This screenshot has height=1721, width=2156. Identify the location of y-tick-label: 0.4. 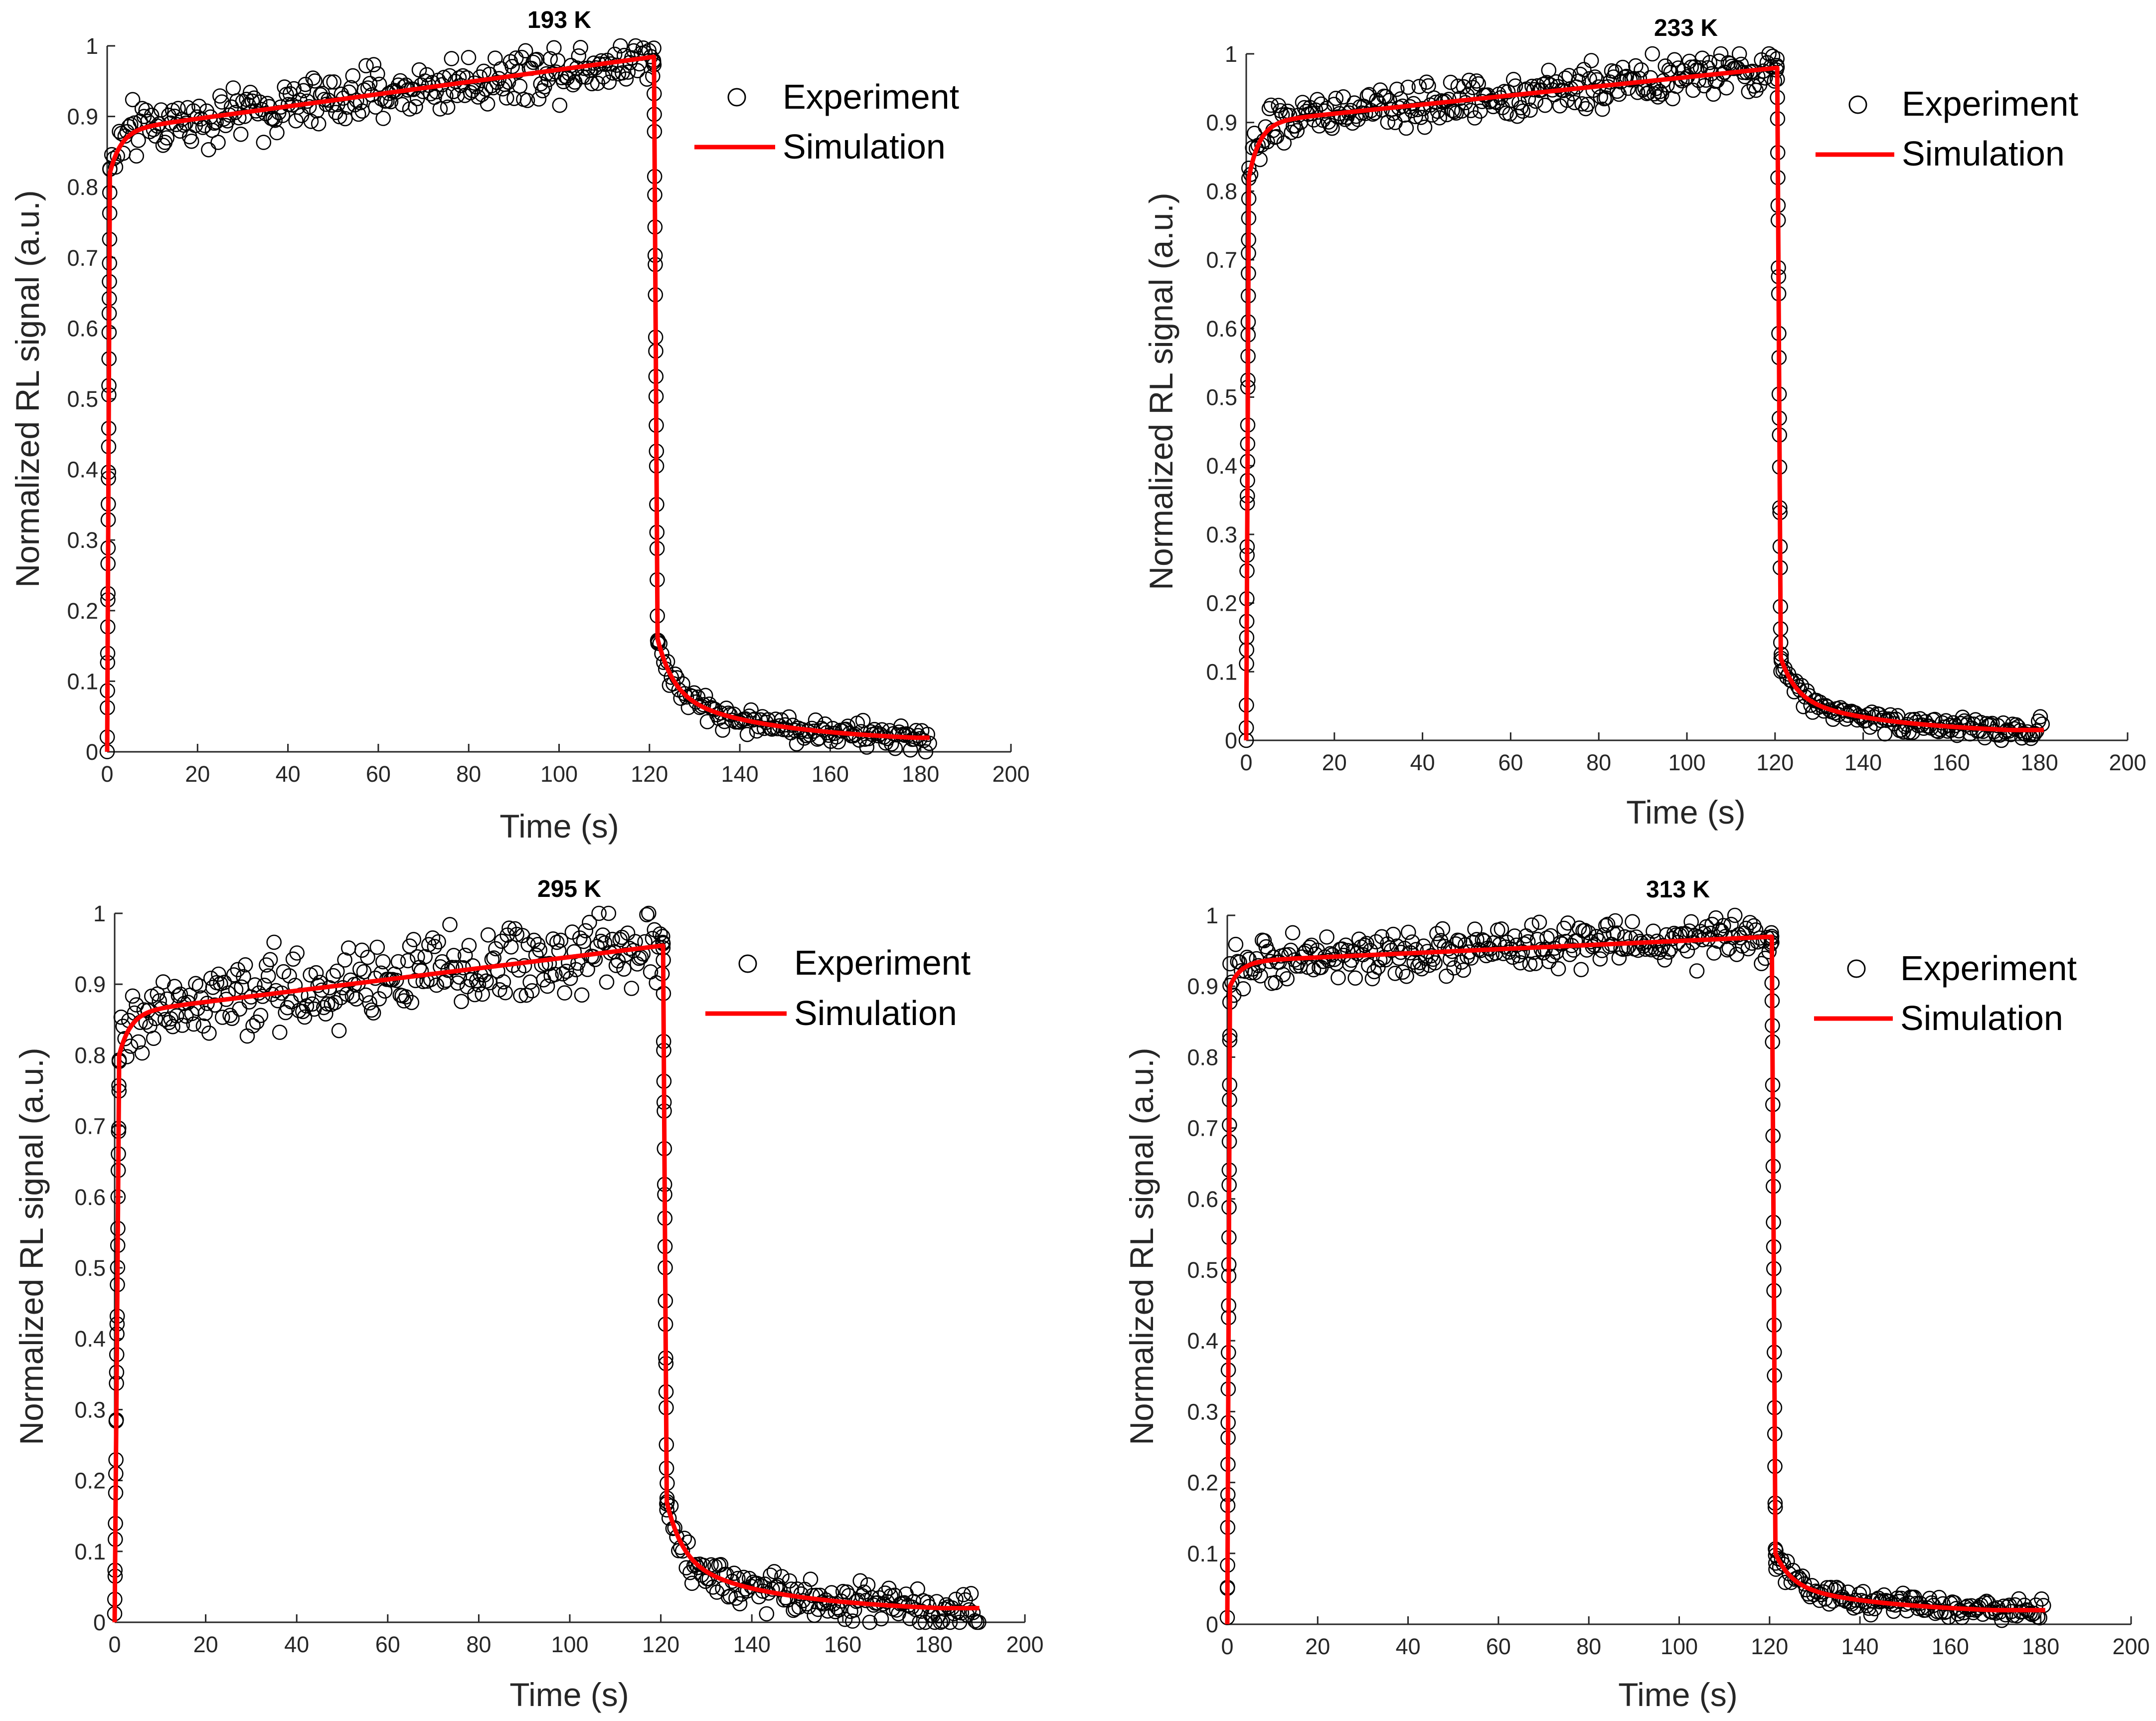
(90, 1339).